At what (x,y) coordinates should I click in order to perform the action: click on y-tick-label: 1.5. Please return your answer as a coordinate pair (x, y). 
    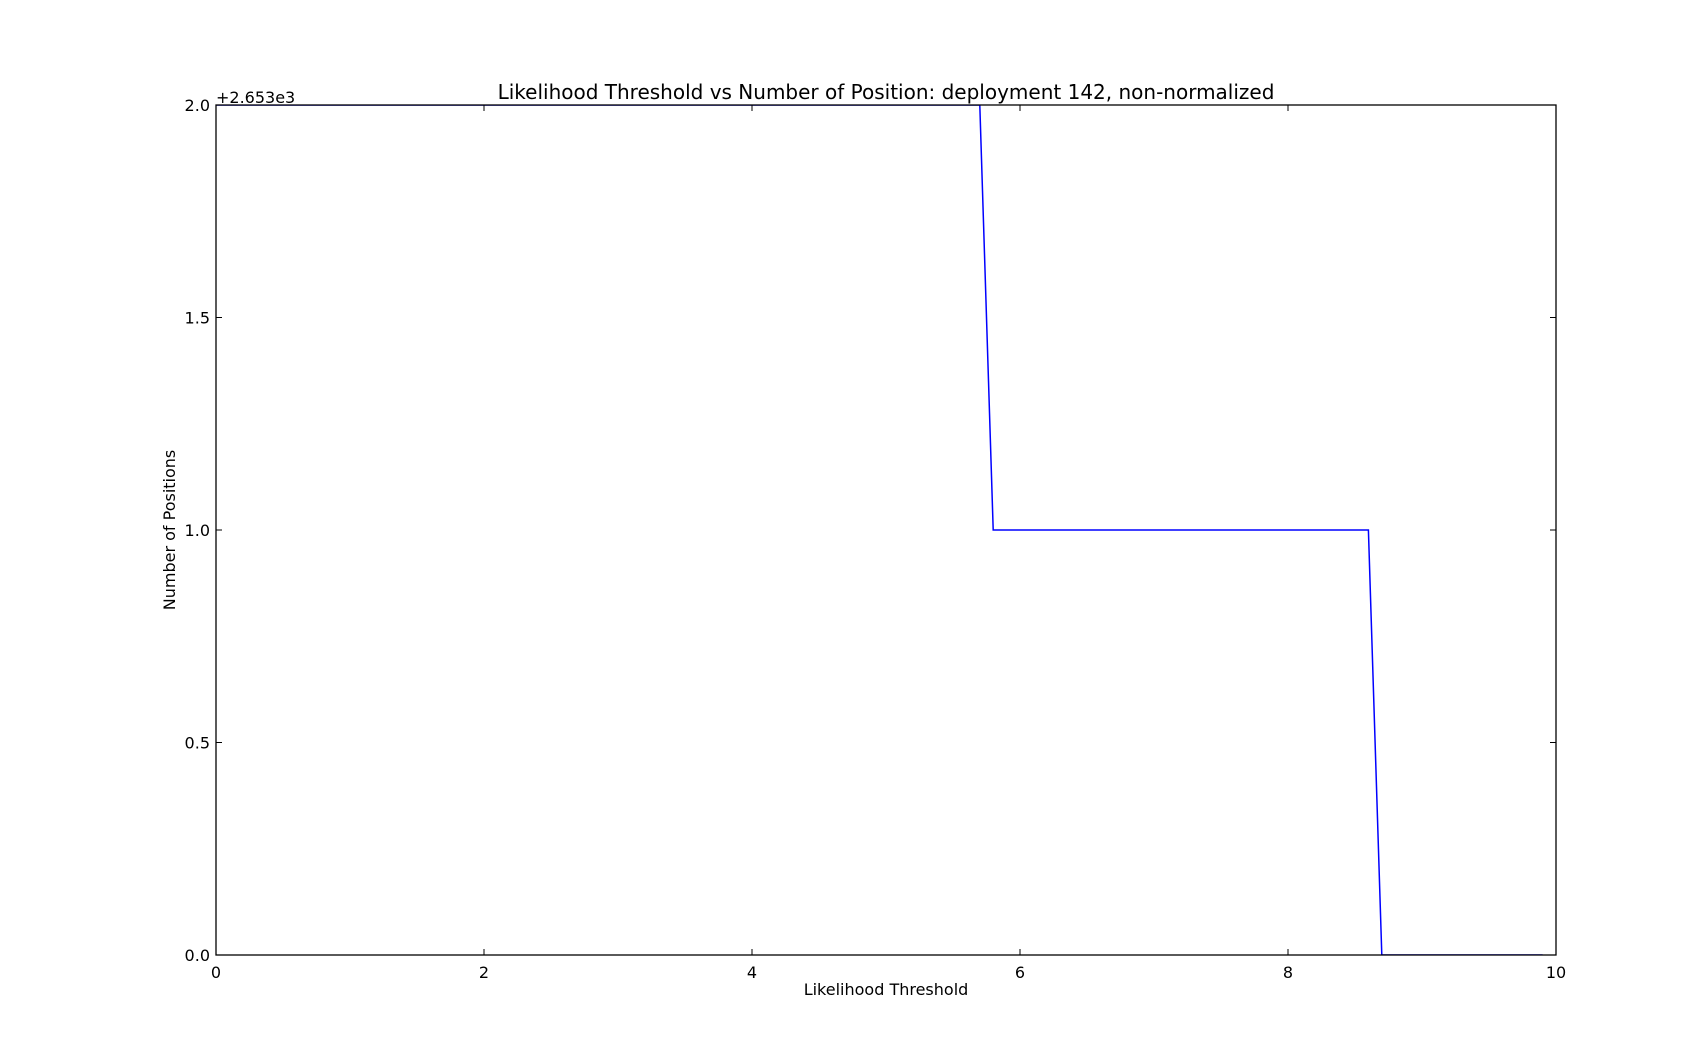
    Looking at the image, I should click on (197, 318).